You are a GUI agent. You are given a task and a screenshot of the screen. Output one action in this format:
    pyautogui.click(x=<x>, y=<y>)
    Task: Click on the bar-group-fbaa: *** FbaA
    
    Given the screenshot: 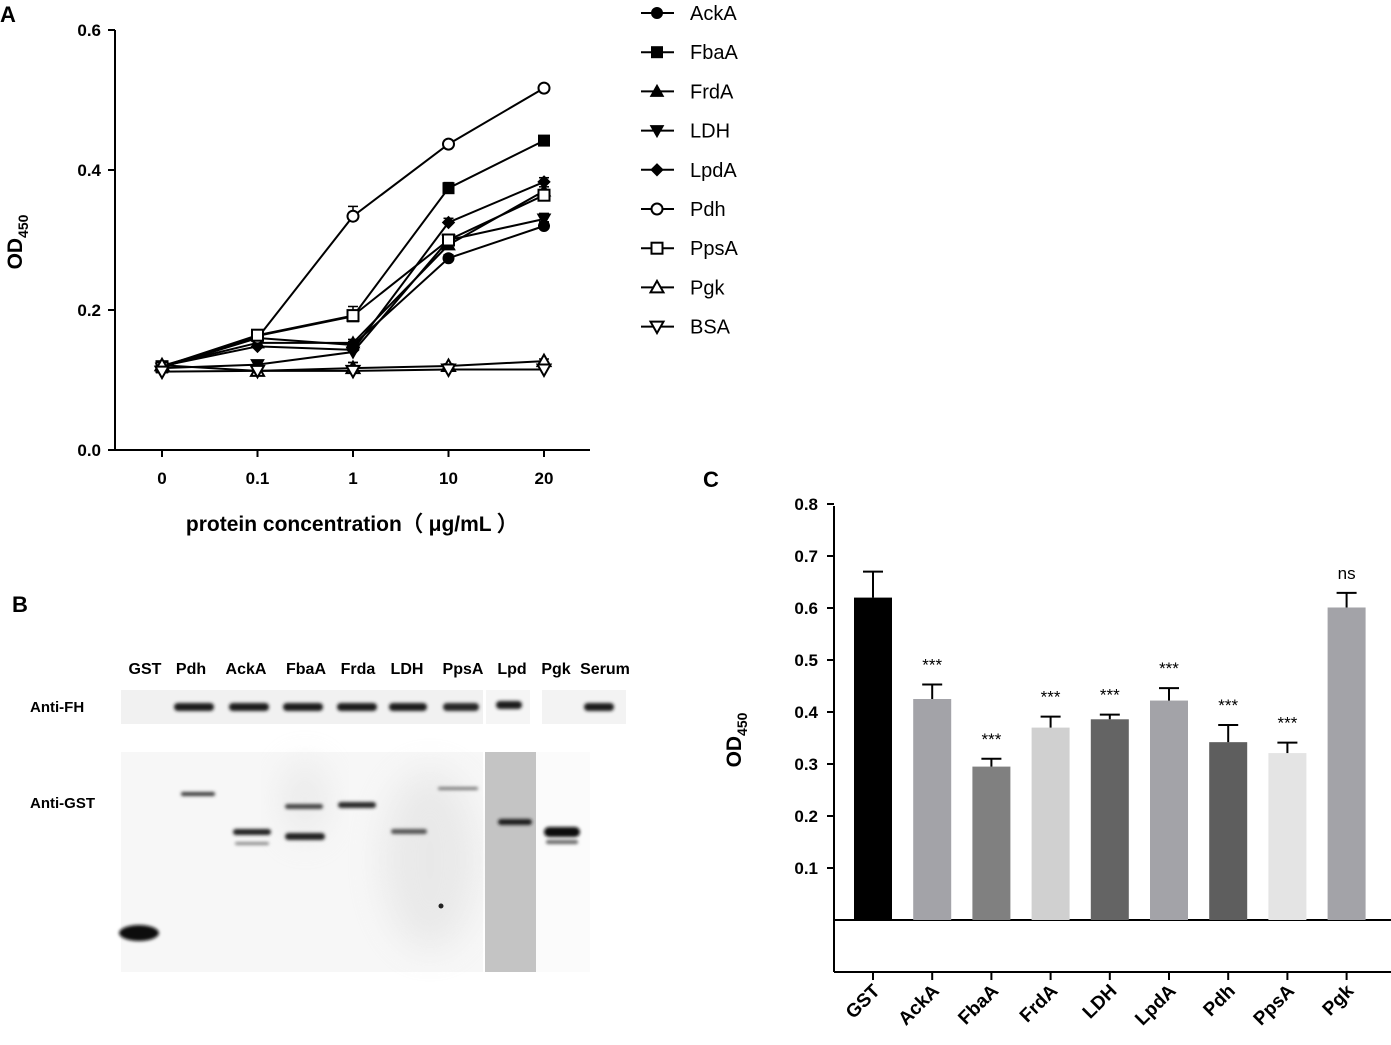 What is the action you would take?
    pyautogui.click(x=982, y=879)
    